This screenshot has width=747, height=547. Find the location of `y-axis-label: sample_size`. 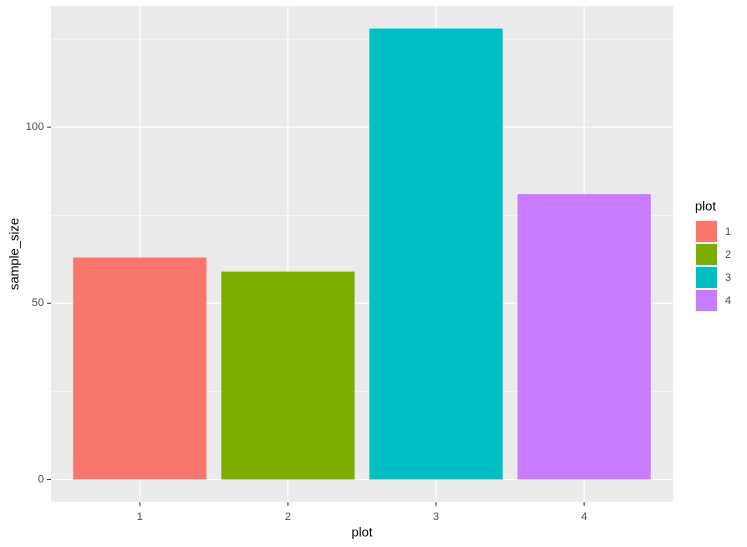

y-axis-label: sample_size is located at coordinates (13, 254).